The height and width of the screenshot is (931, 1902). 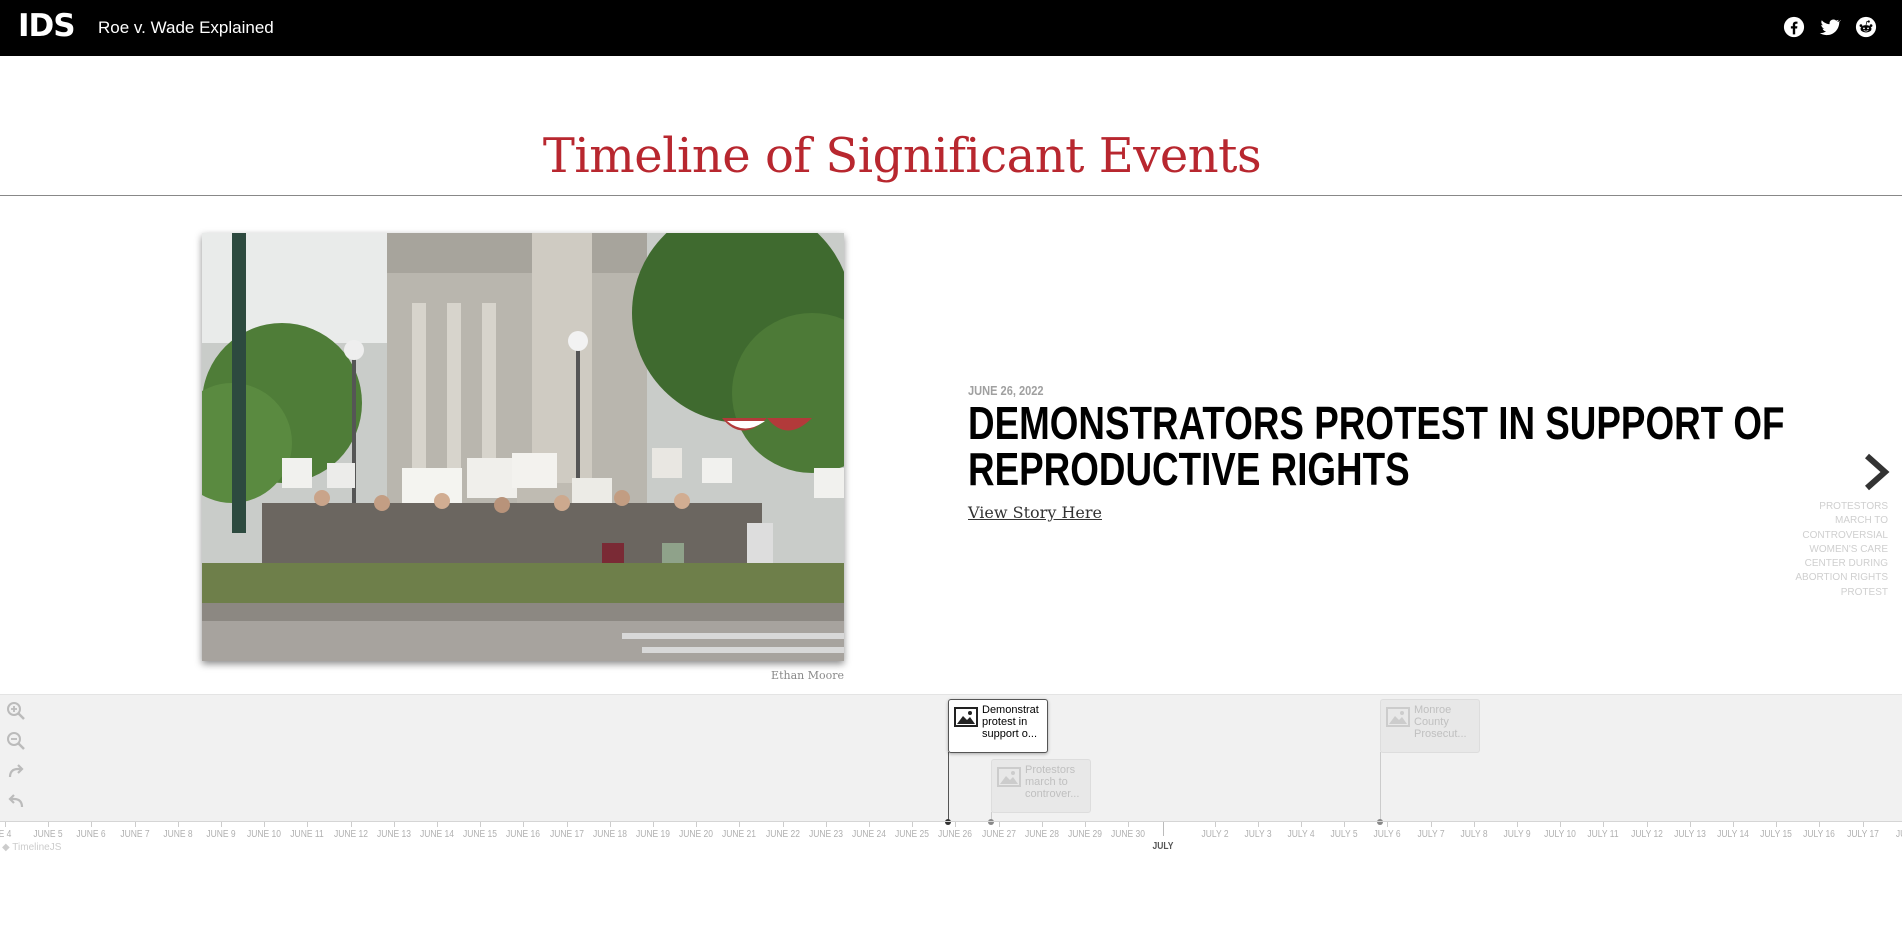 I want to click on zoom-in-icon, so click(x=16, y=711).